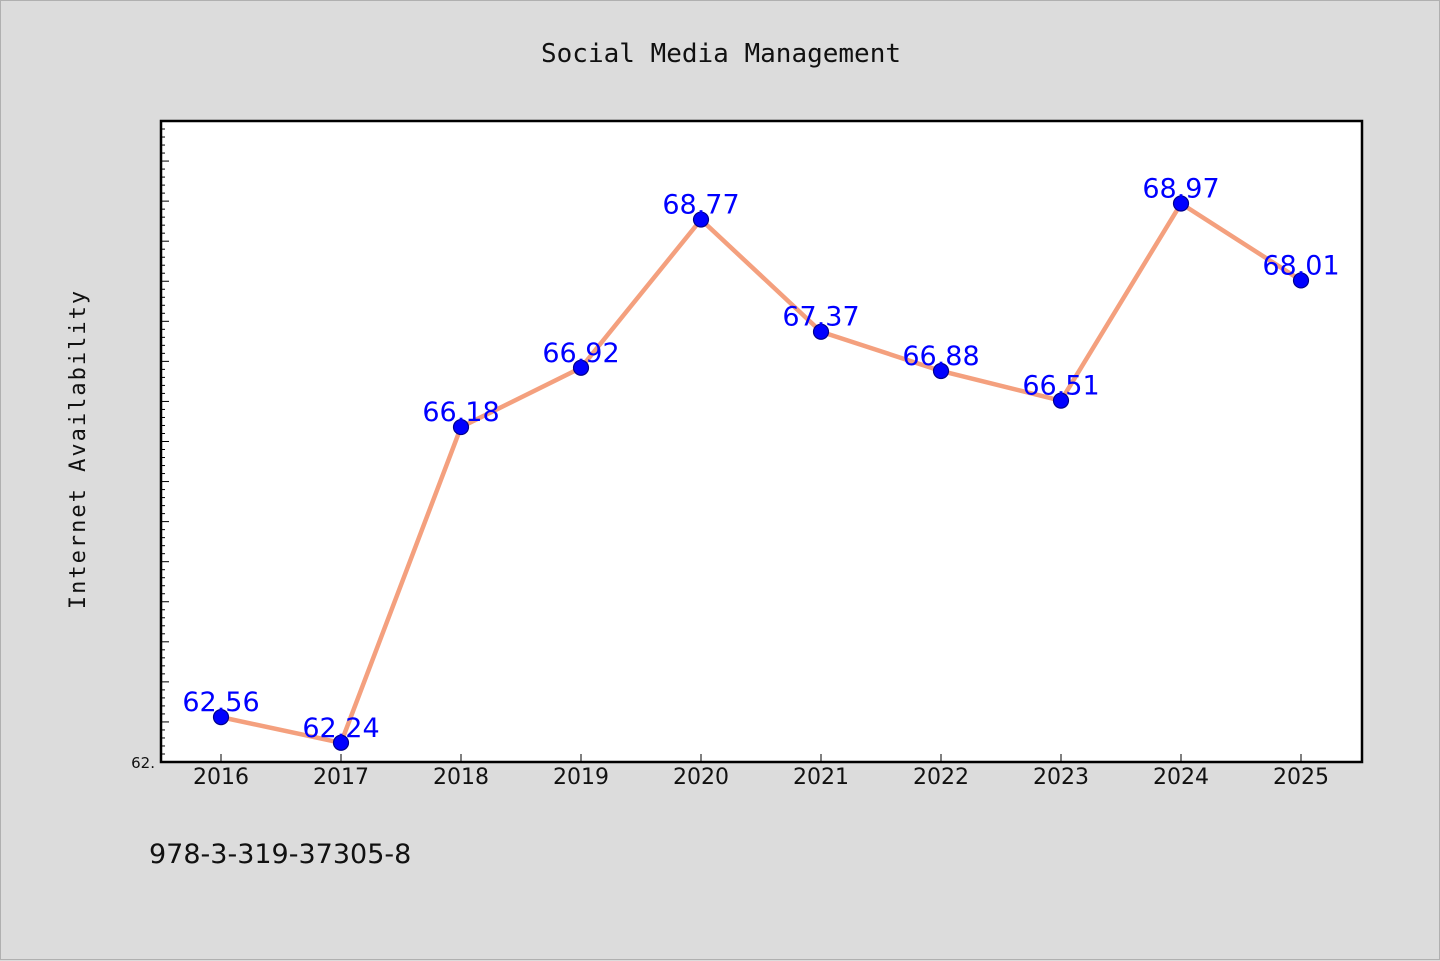 The height and width of the screenshot is (961, 1440). Describe the element at coordinates (460, 412) in the screenshot. I see `data-label: 66.18` at that location.